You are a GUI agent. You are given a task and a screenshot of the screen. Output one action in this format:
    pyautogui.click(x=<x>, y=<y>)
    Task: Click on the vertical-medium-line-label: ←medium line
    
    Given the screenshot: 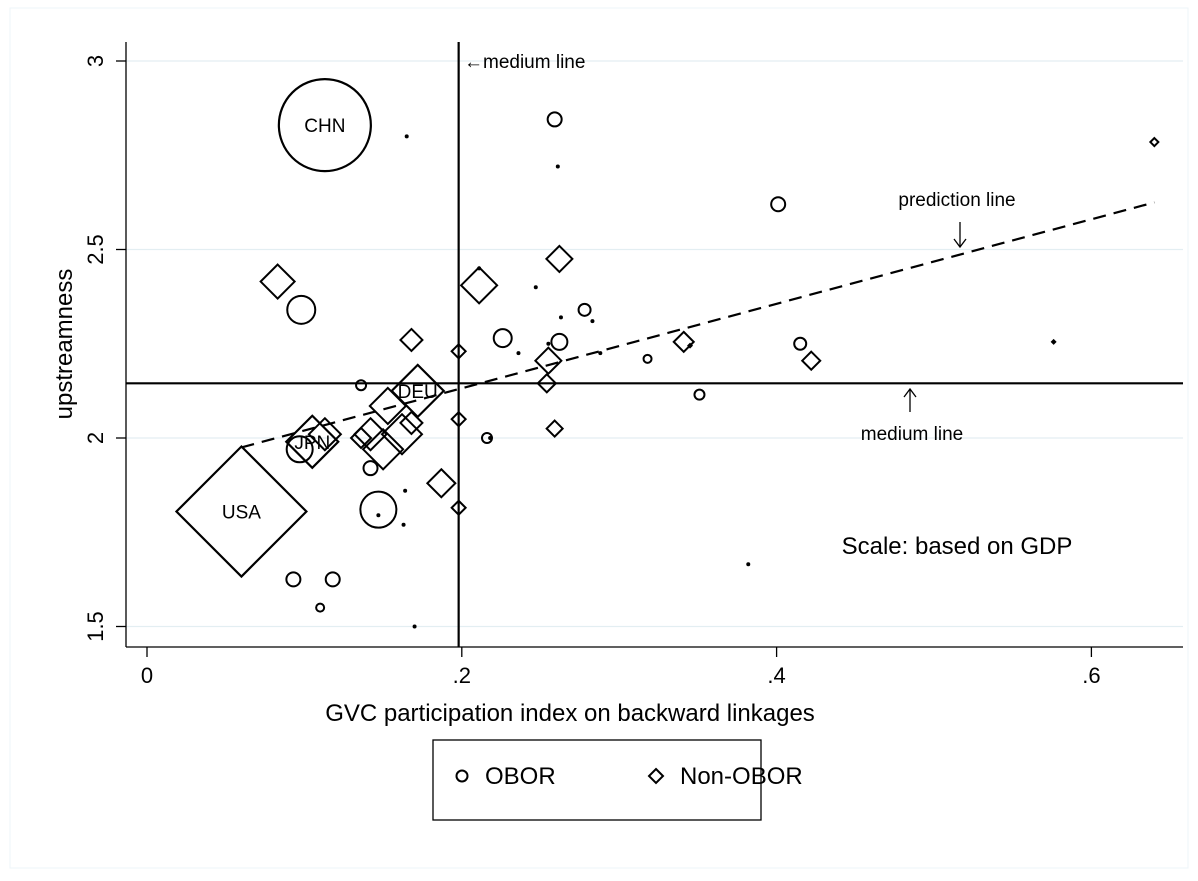 What is the action you would take?
    pyautogui.click(x=524, y=62)
    